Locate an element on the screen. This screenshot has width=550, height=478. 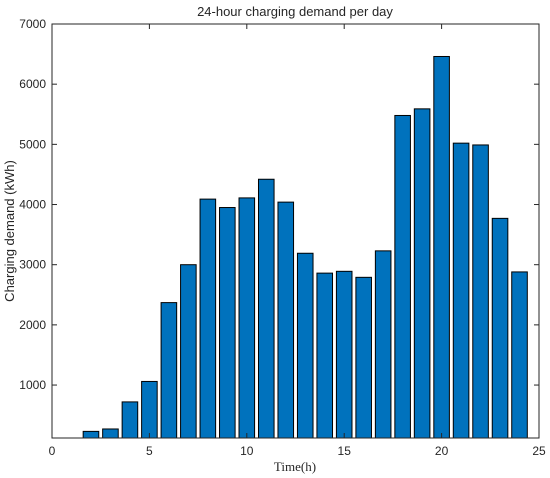
y-tick-label: 6000 is located at coordinates (32, 84).